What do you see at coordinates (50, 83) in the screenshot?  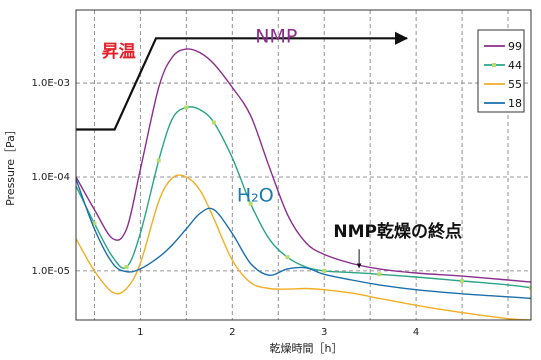 I see `y-tick-label: 1.0E-03` at bounding box center [50, 83].